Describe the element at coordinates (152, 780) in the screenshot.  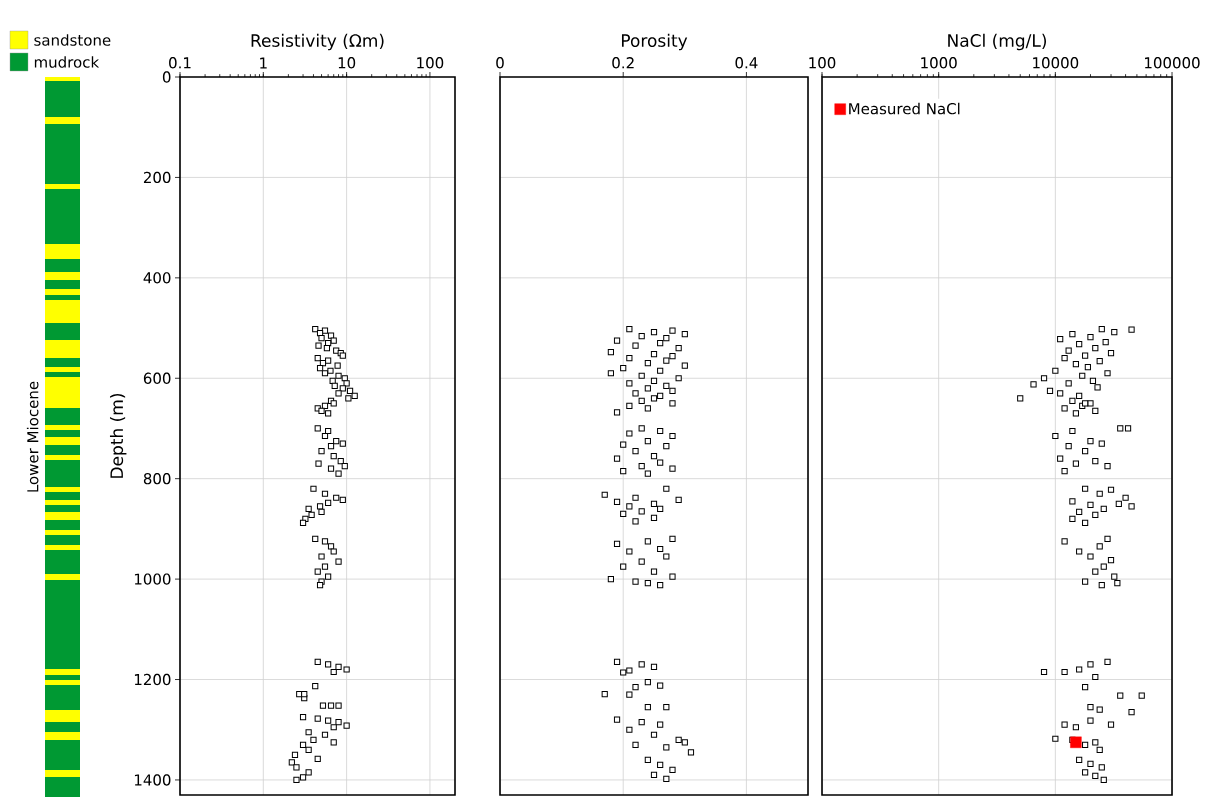
I see `y-tick-label: 1400` at that location.